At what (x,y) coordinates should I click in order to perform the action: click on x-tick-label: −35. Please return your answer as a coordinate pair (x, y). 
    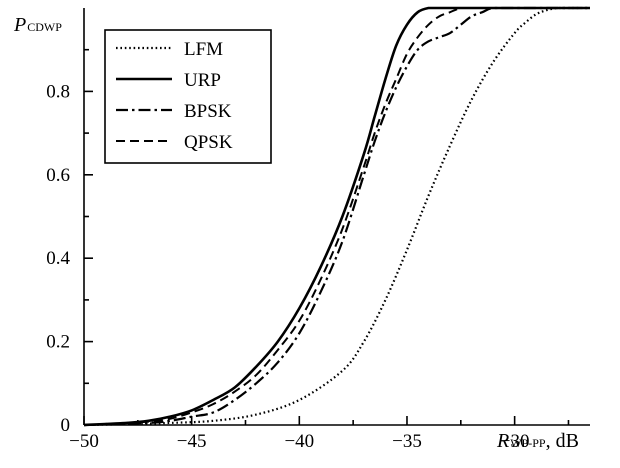
    Looking at the image, I should click on (407, 441).